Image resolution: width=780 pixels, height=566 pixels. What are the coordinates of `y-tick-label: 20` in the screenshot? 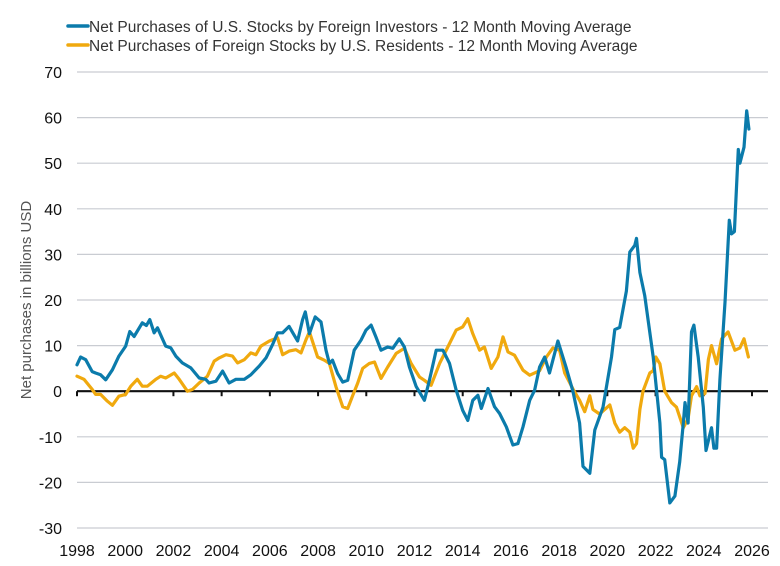 It's located at (53, 301).